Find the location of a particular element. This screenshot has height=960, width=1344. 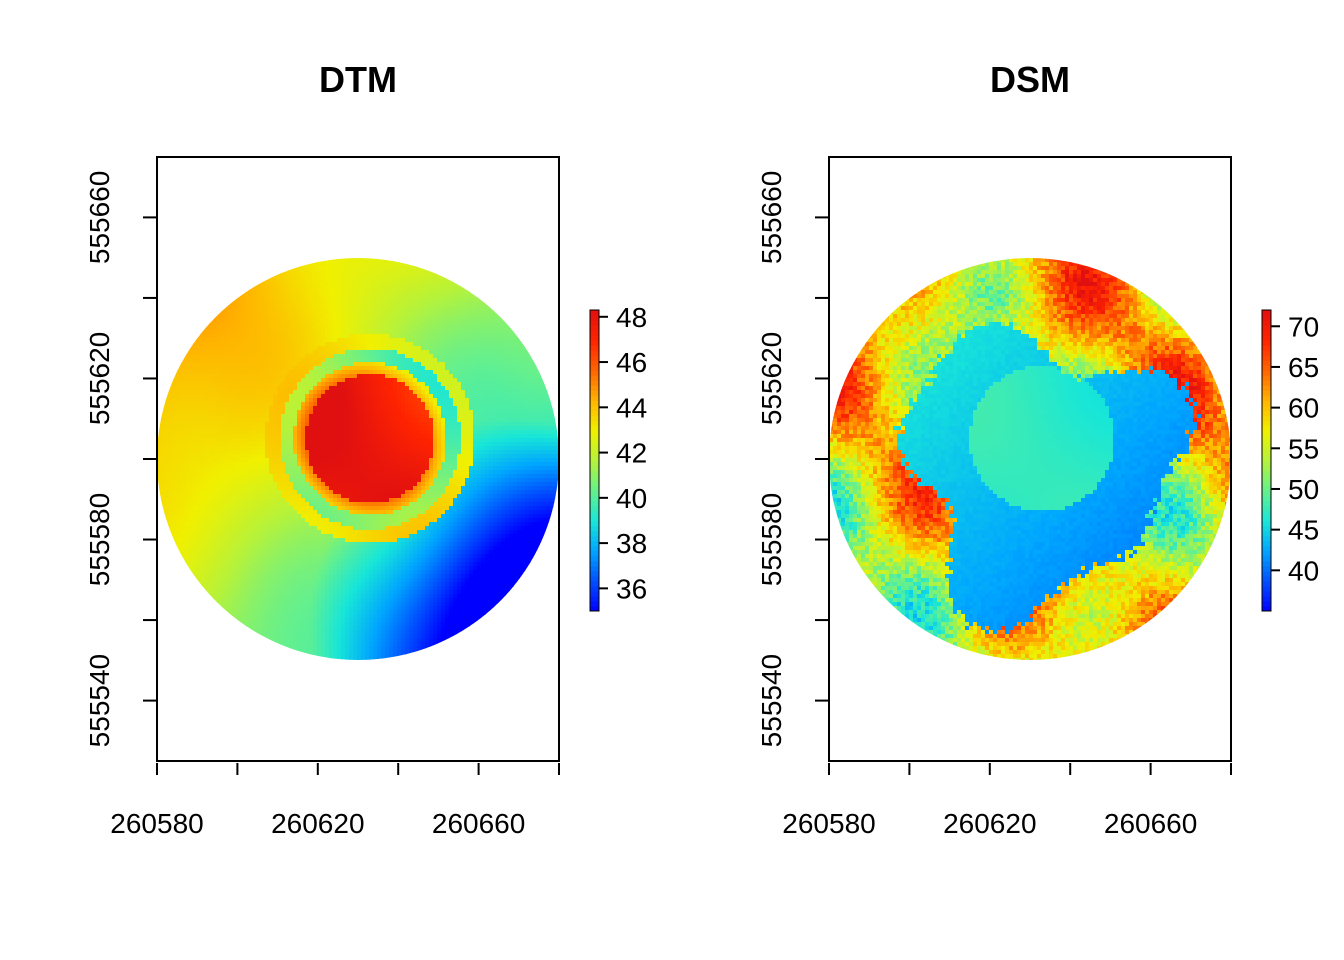

colorbar-tick-label: 36 is located at coordinates (631, 588).